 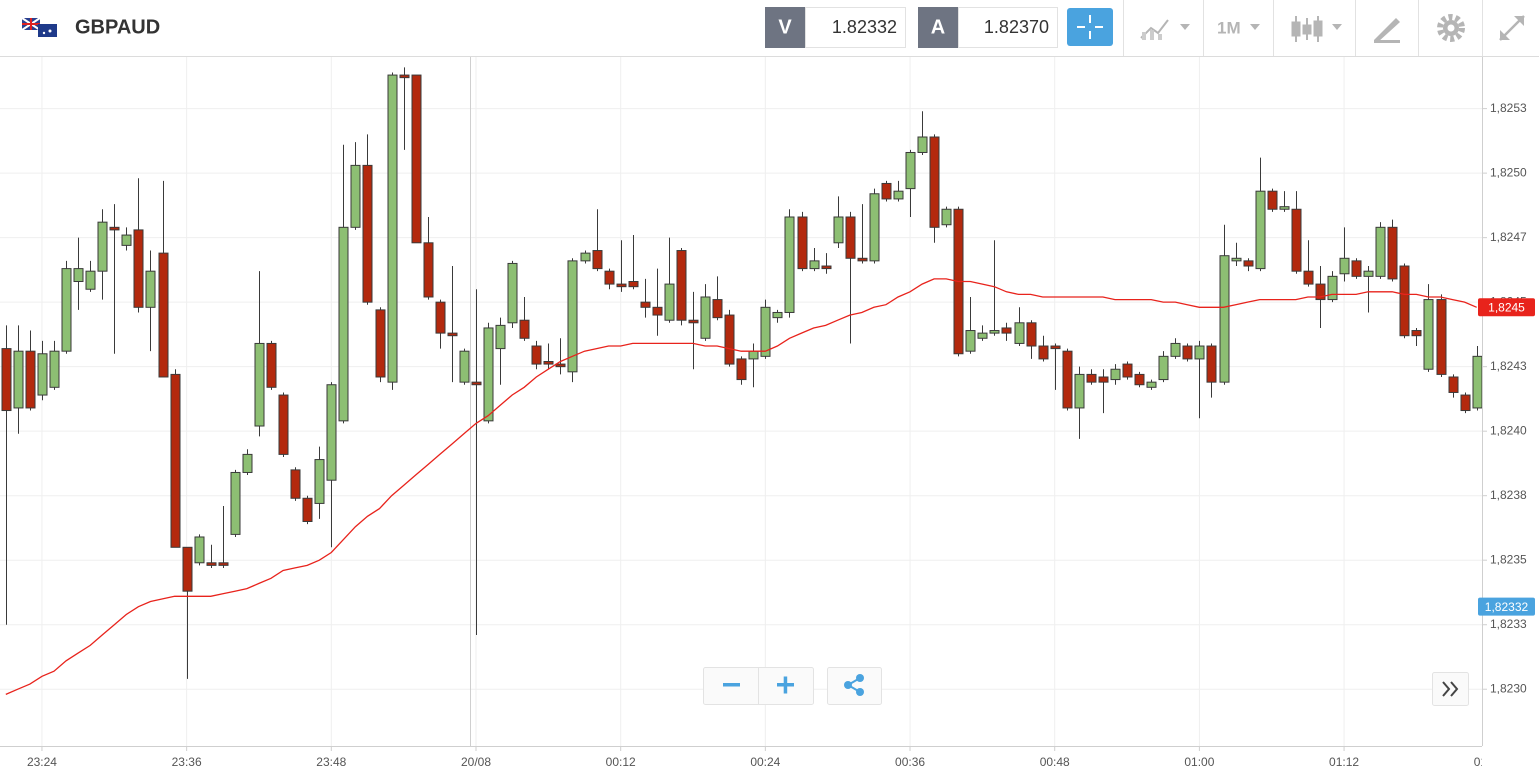 What do you see at coordinates (476, 762) in the screenshot?
I see `x-tick-label: 20/08` at bounding box center [476, 762].